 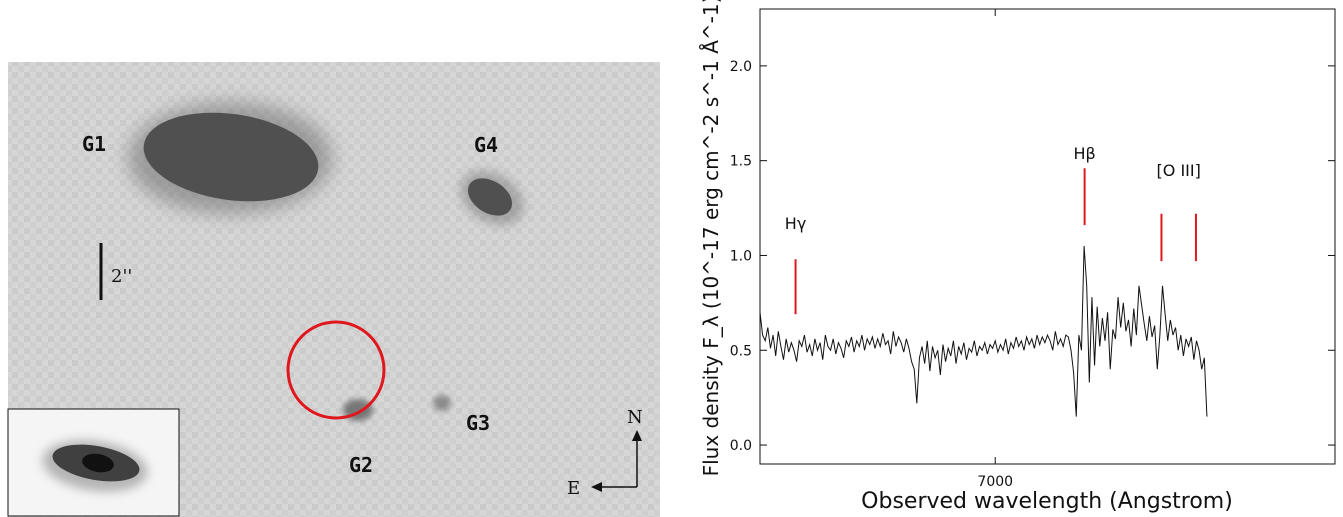 I want to click on inset-panel, so click(x=93, y=462).